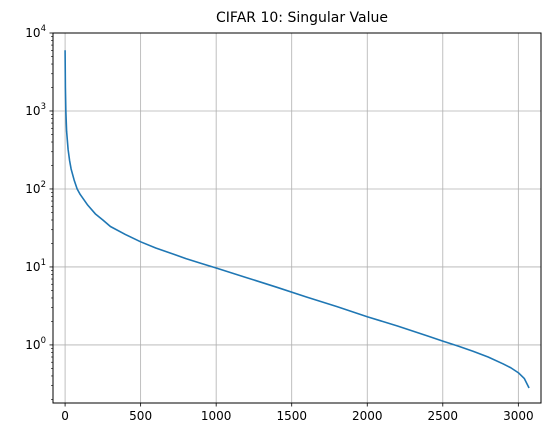  I want to click on y-axis: 10⁰ 10¹ 10² 10³ 10⁴, so click(39, 212).